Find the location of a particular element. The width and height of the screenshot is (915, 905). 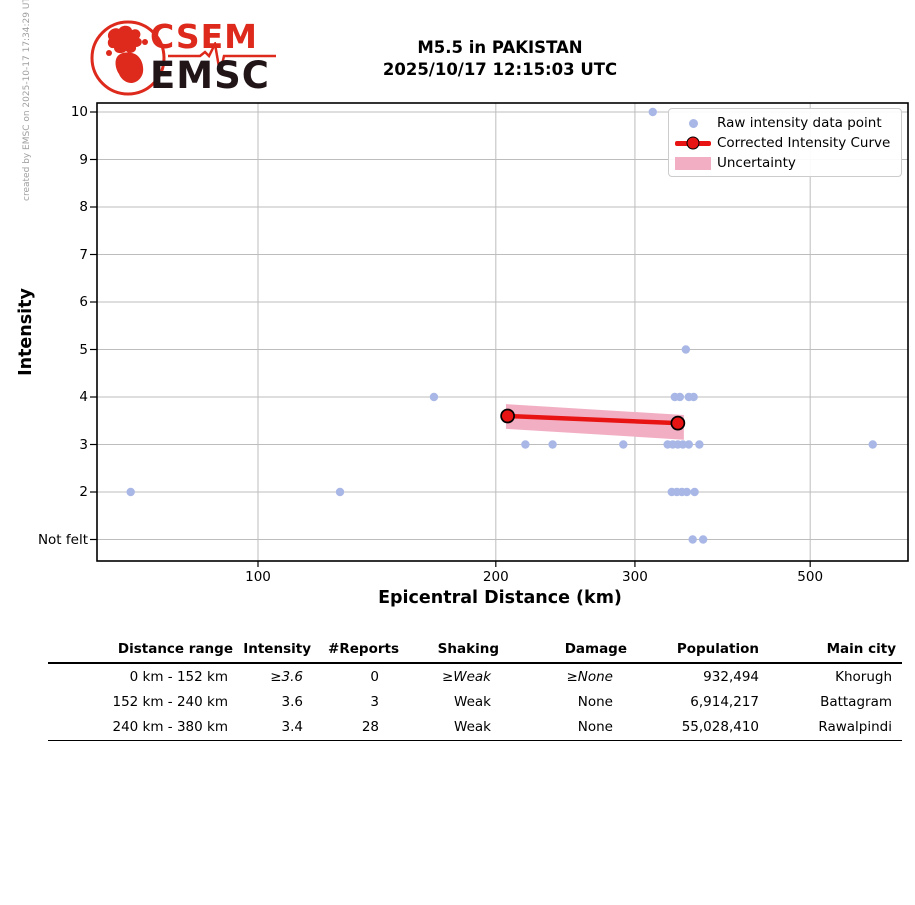

legend-item-uncertainty: Uncertainty is located at coordinates (784, 163).